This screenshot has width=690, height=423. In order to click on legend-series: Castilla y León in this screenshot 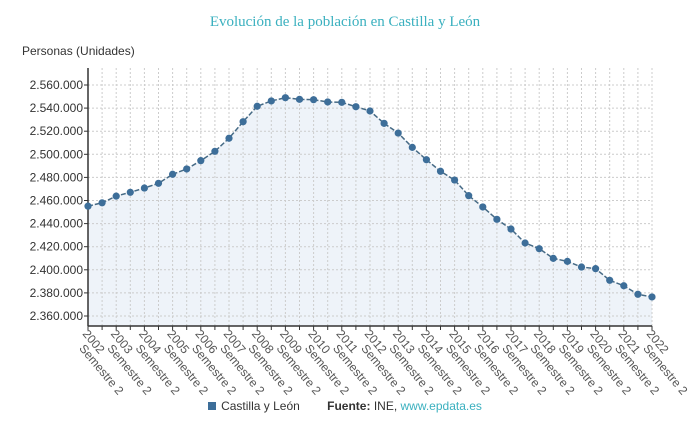, I will do `click(260, 406)`.